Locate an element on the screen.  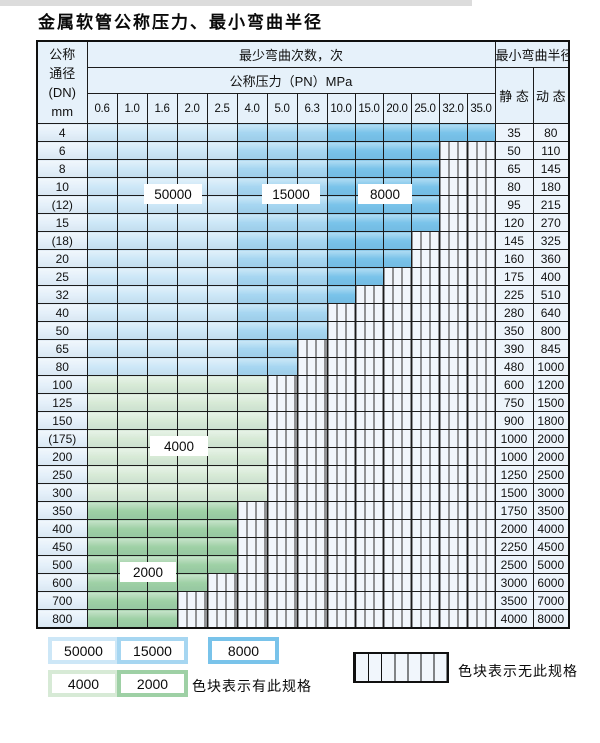
legend-has-spec-note: 色块表示有此规格 is located at coordinates (252, 686).